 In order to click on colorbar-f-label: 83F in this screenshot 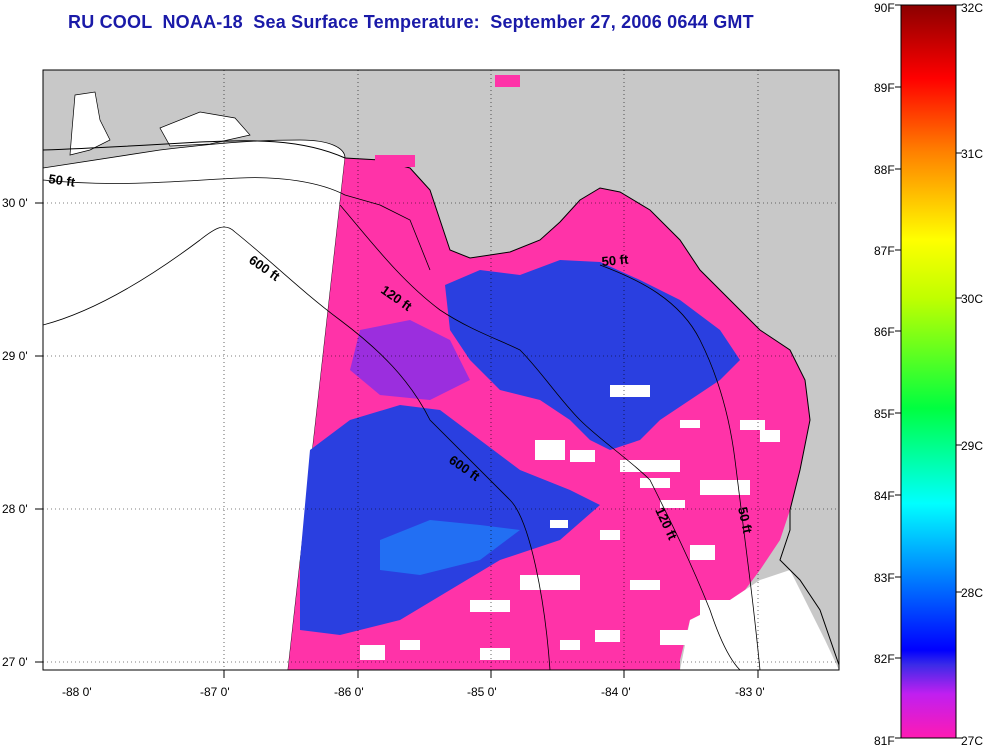, I will do `click(884, 578)`.